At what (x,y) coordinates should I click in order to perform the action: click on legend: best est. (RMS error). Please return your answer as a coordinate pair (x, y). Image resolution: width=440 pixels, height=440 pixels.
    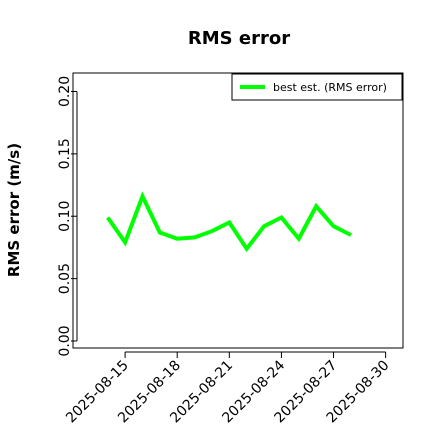
    Looking at the image, I should click on (317, 87).